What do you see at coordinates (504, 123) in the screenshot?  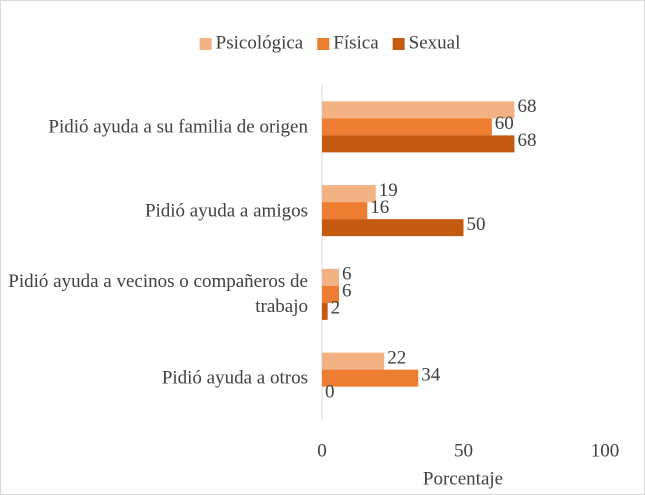 I see `value-label: 60` at bounding box center [504, 123].